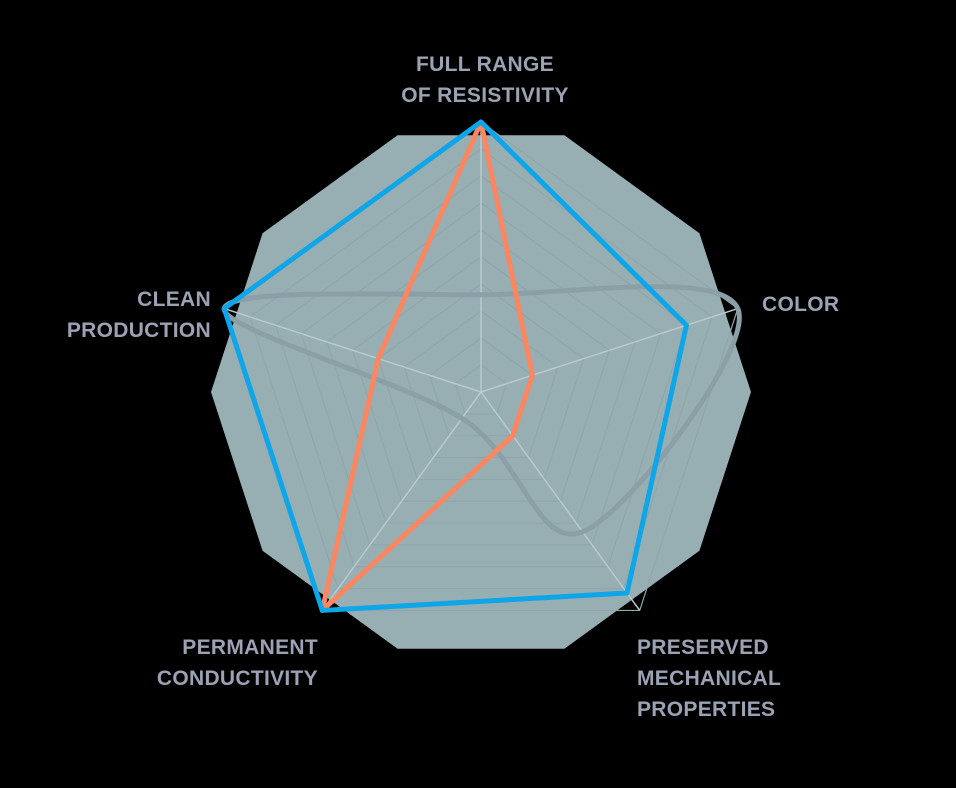 The image size is (956, 788). I want to click on axis-label-line: PERMANENT, so click(250, 647).